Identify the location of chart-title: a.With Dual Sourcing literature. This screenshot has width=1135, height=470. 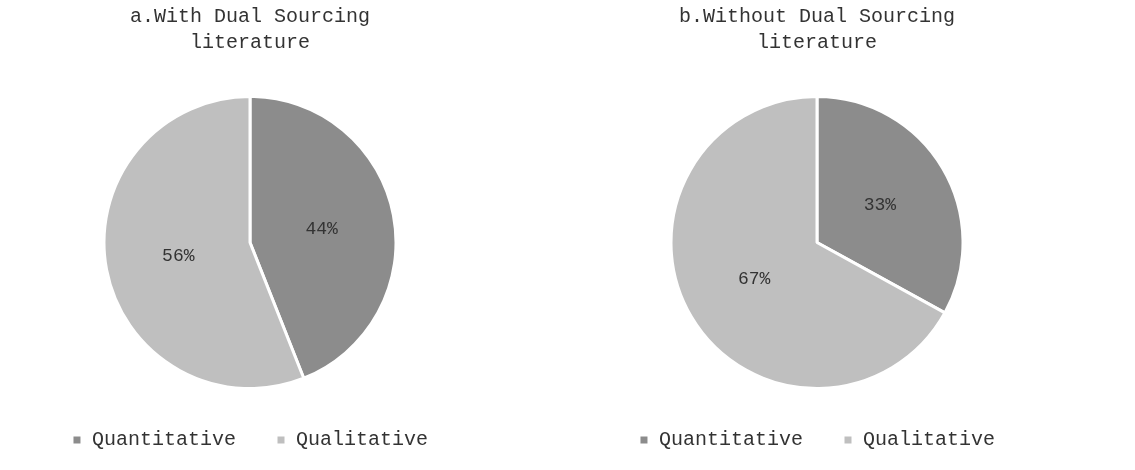
(249, 30).